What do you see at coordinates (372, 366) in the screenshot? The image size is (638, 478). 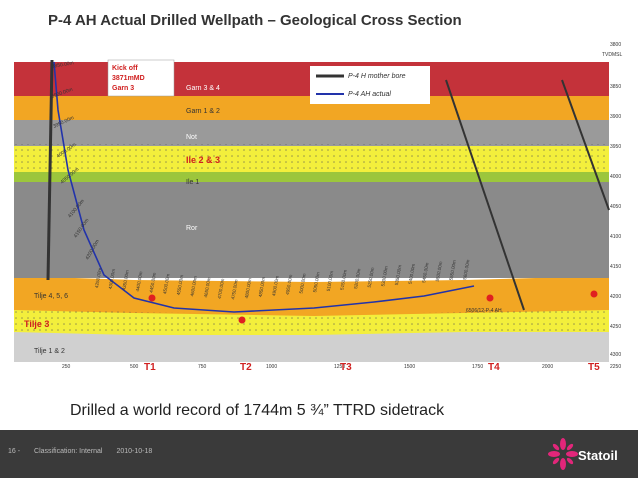 I see `target-labels: T1 T2 T3 T4 T5` at bounding box center [372, 366].